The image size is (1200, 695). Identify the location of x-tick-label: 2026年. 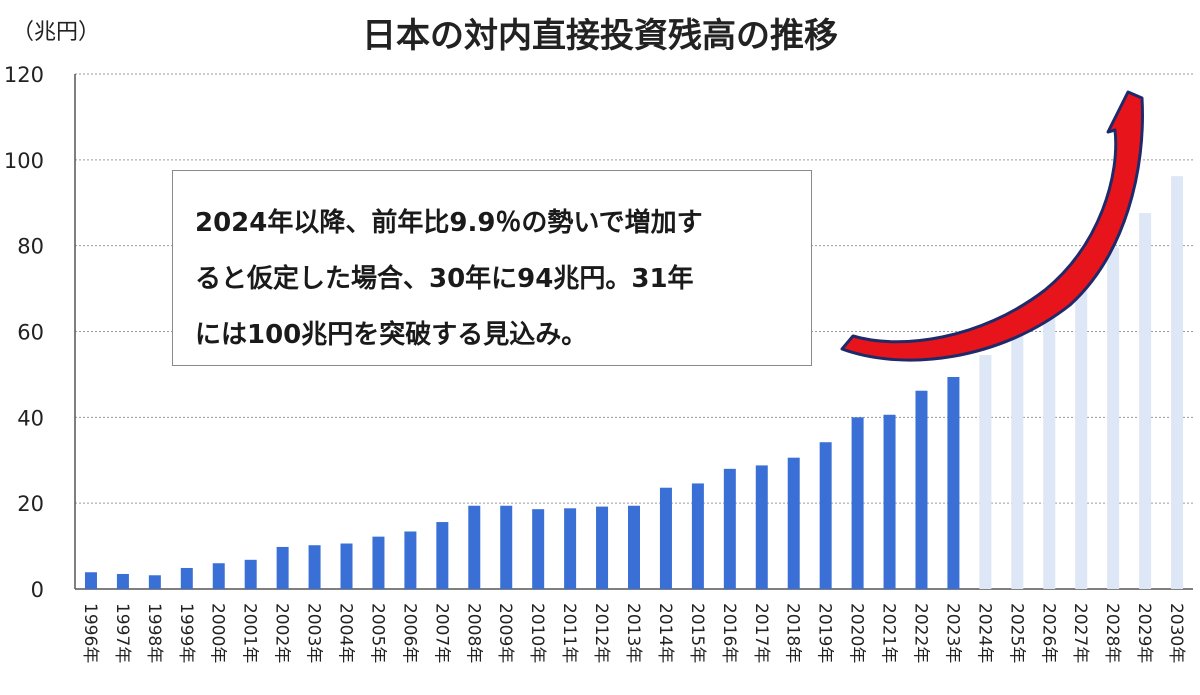
(1048, 633).